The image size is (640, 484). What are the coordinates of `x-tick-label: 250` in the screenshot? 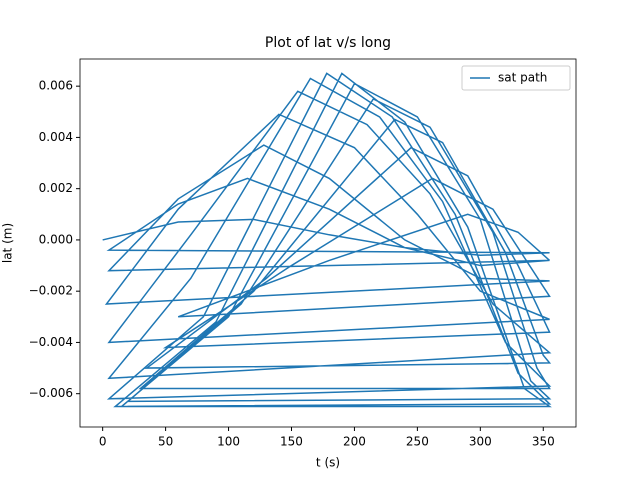 It's located at (417, 442).